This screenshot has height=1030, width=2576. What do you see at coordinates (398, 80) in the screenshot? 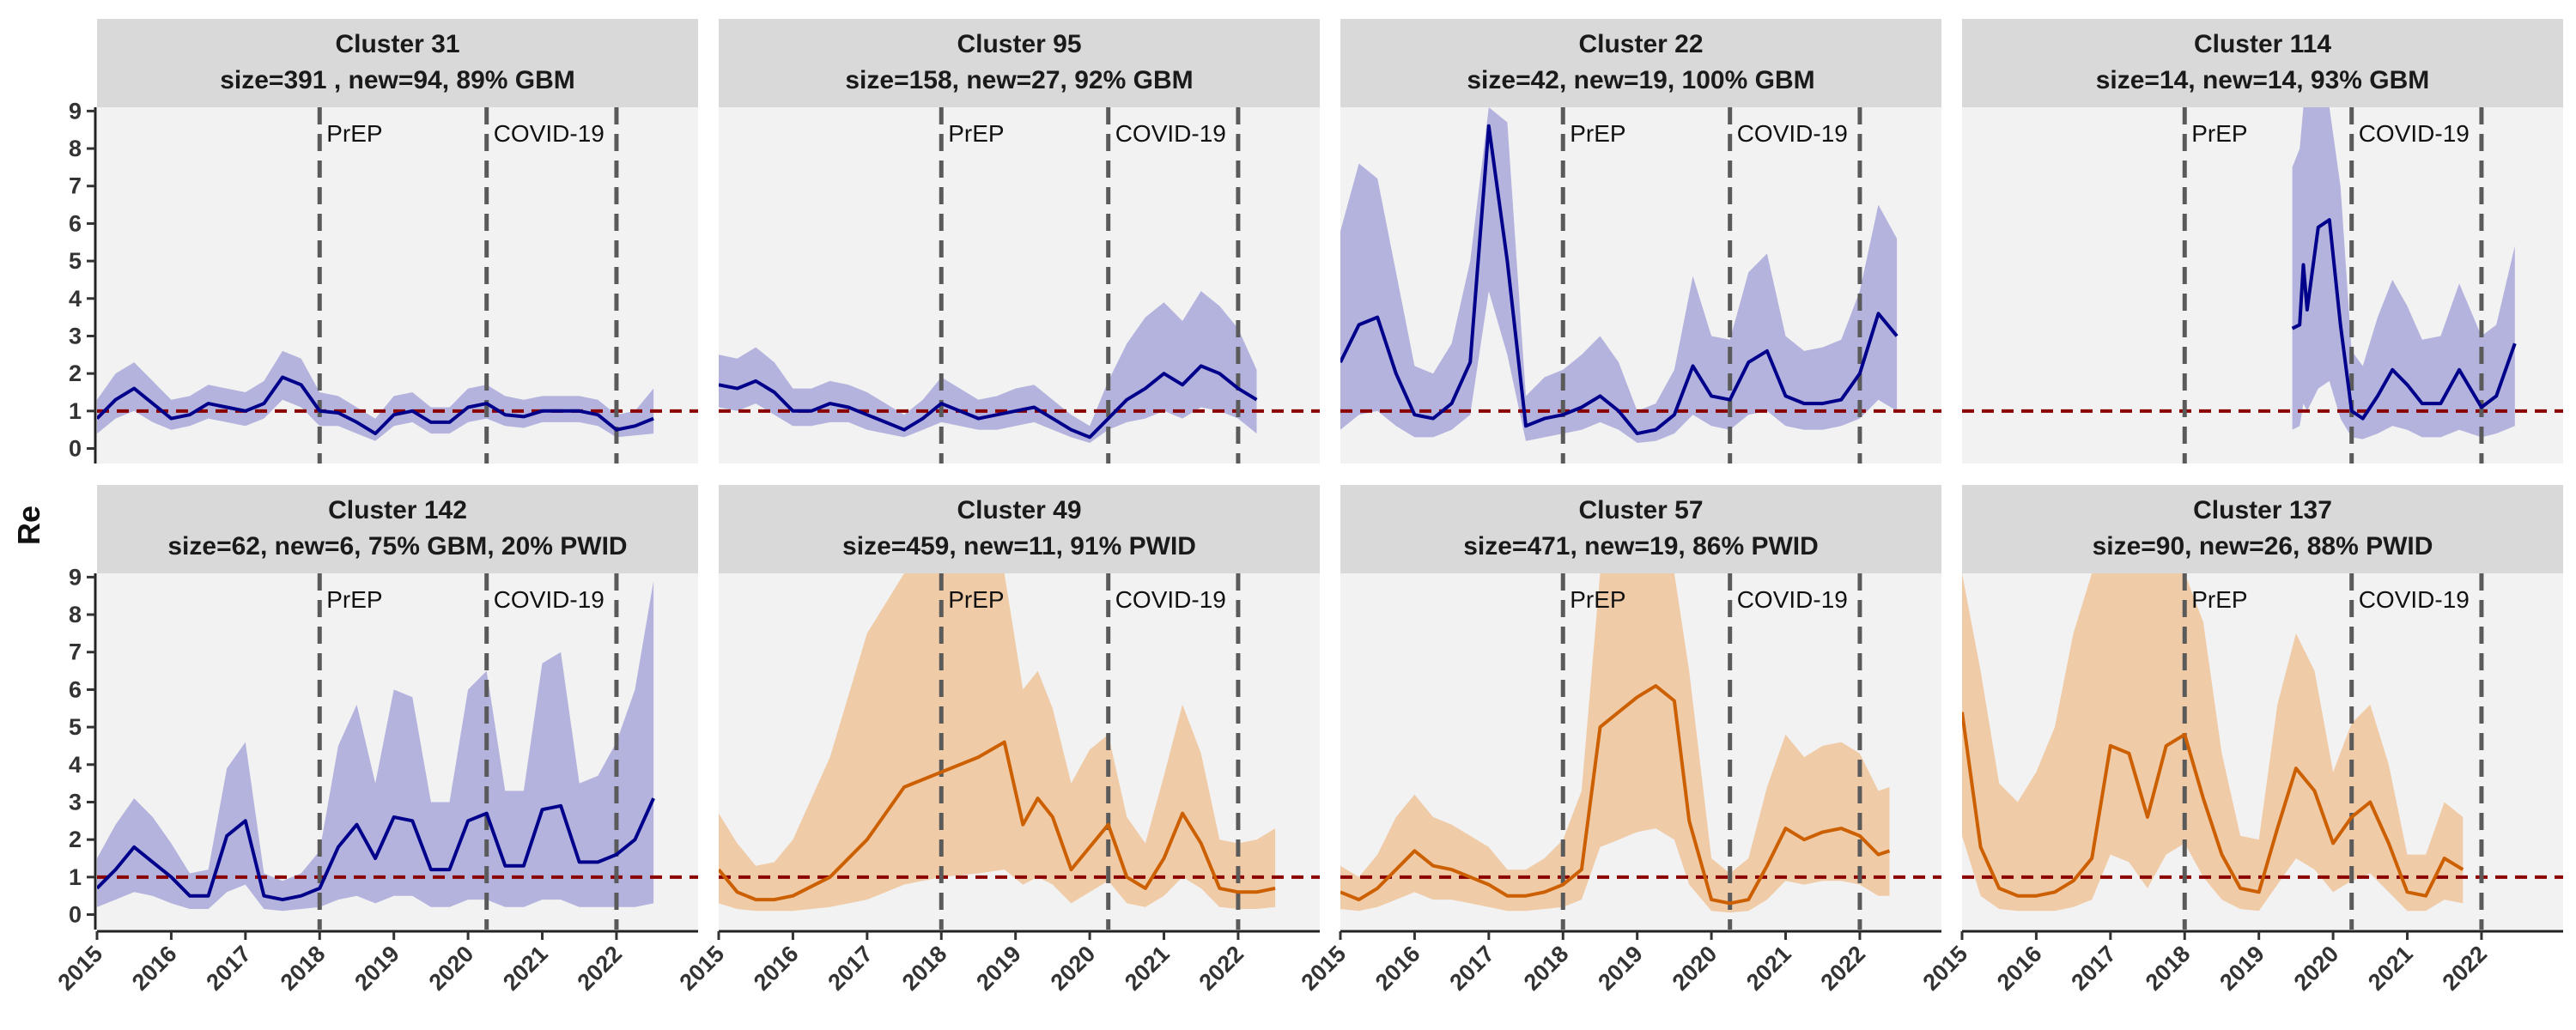
I see `panel-subtitle: size=391 , new=94, 89% GBM` at bounding box center [398, 80].